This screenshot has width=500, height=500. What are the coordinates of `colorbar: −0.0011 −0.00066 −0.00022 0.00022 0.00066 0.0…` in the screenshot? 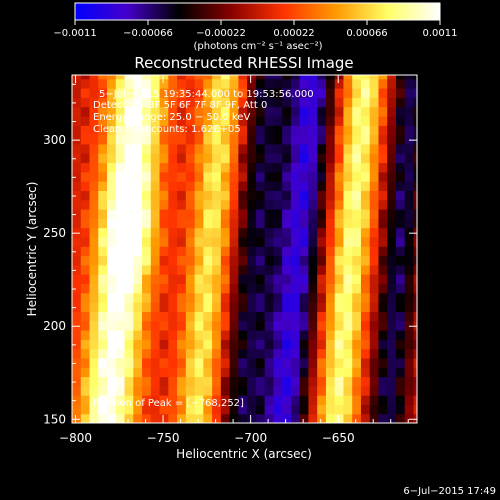 It's located at (255, 27).